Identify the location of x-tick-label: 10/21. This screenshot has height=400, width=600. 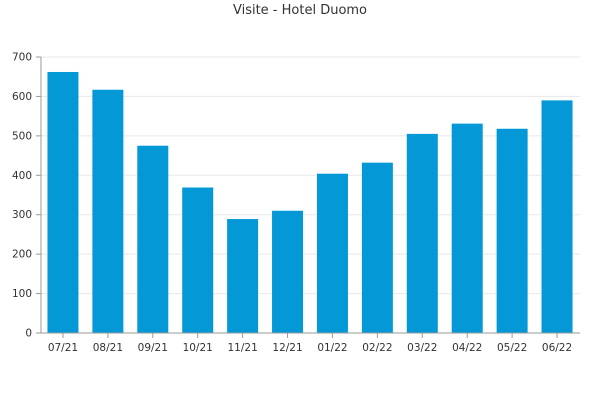
(198, 348).